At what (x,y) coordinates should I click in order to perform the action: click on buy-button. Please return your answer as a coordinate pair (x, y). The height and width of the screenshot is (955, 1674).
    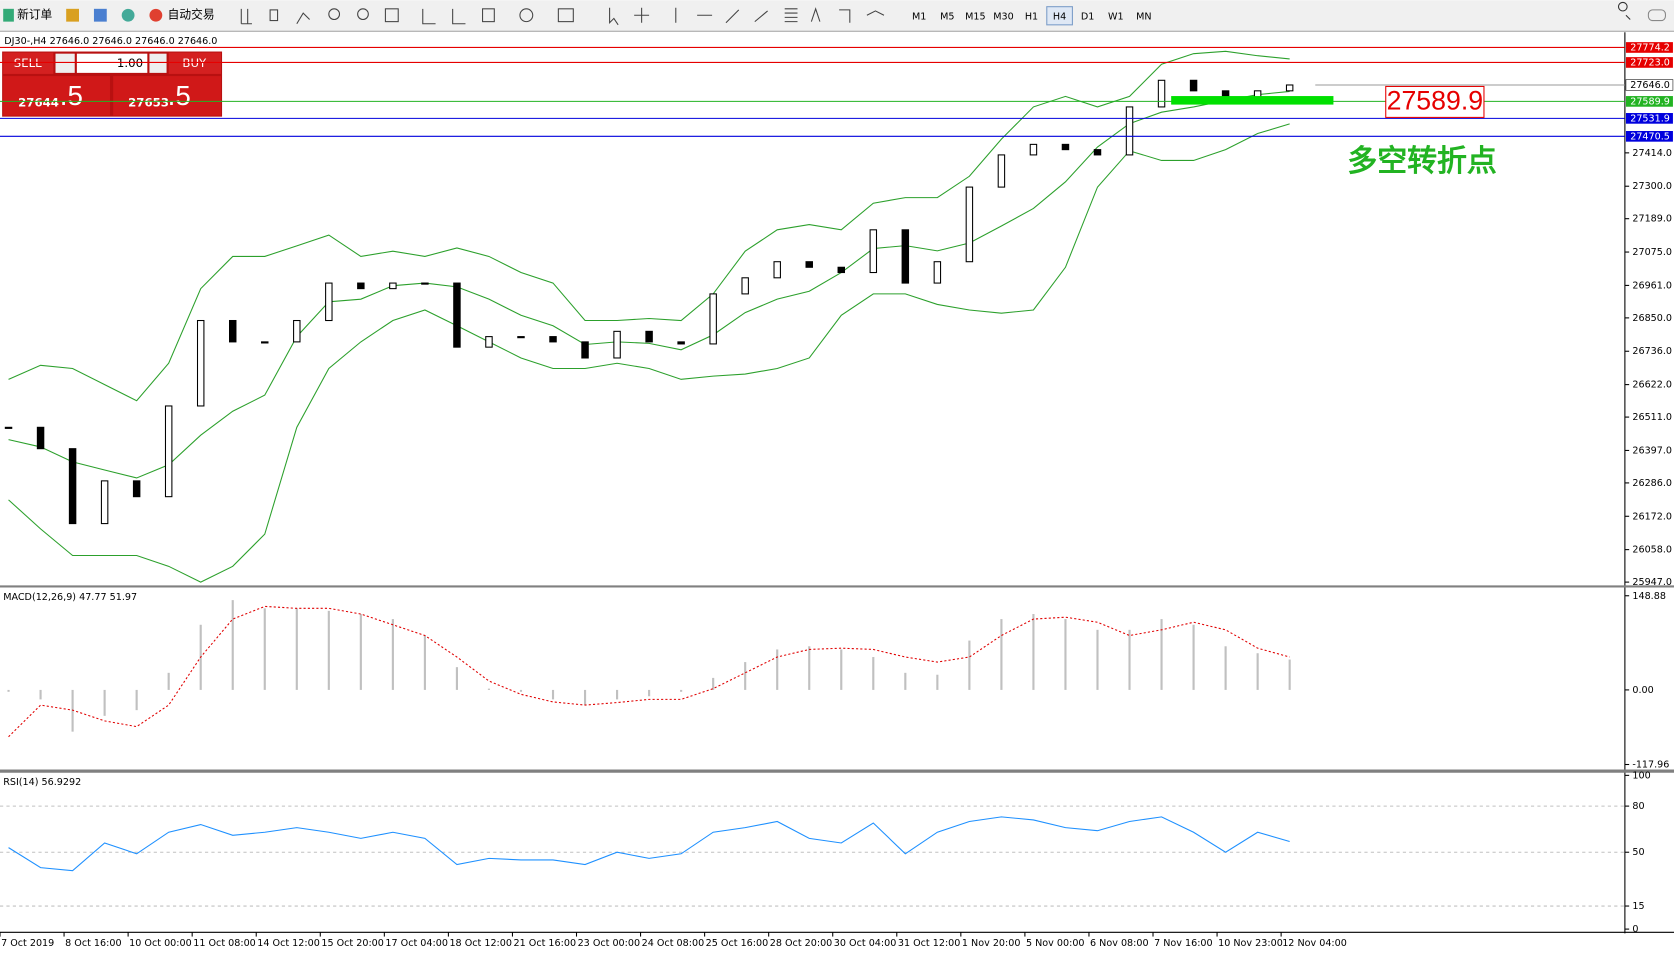
    Looking at the image, I should click on (194, 63).